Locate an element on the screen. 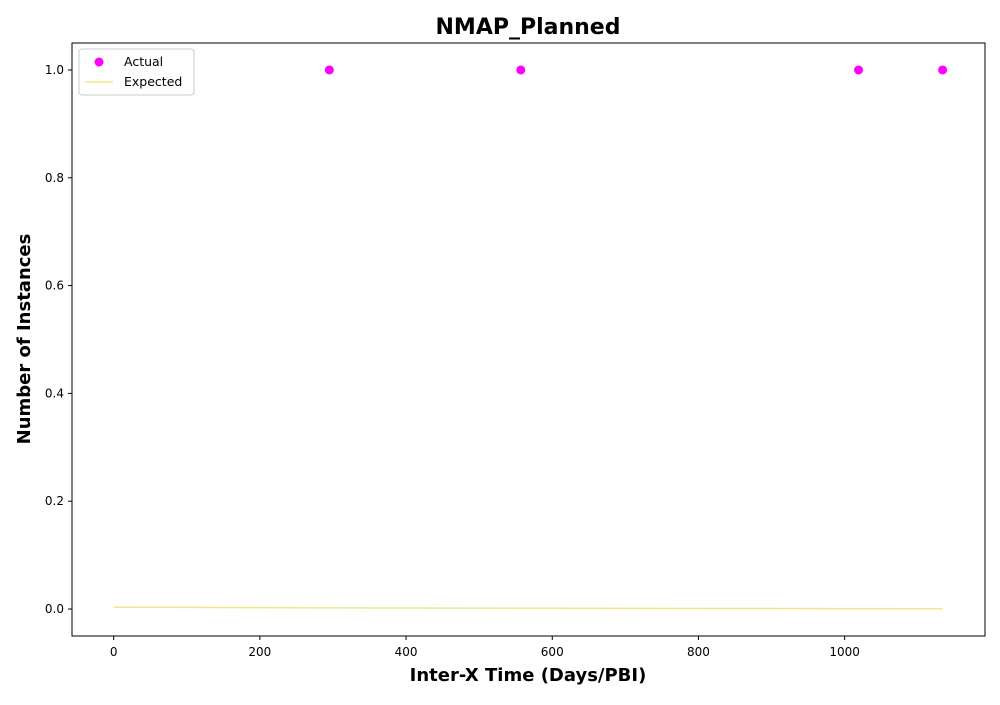  y-tick-label: 0.0 is located at coordinates (54, 609).